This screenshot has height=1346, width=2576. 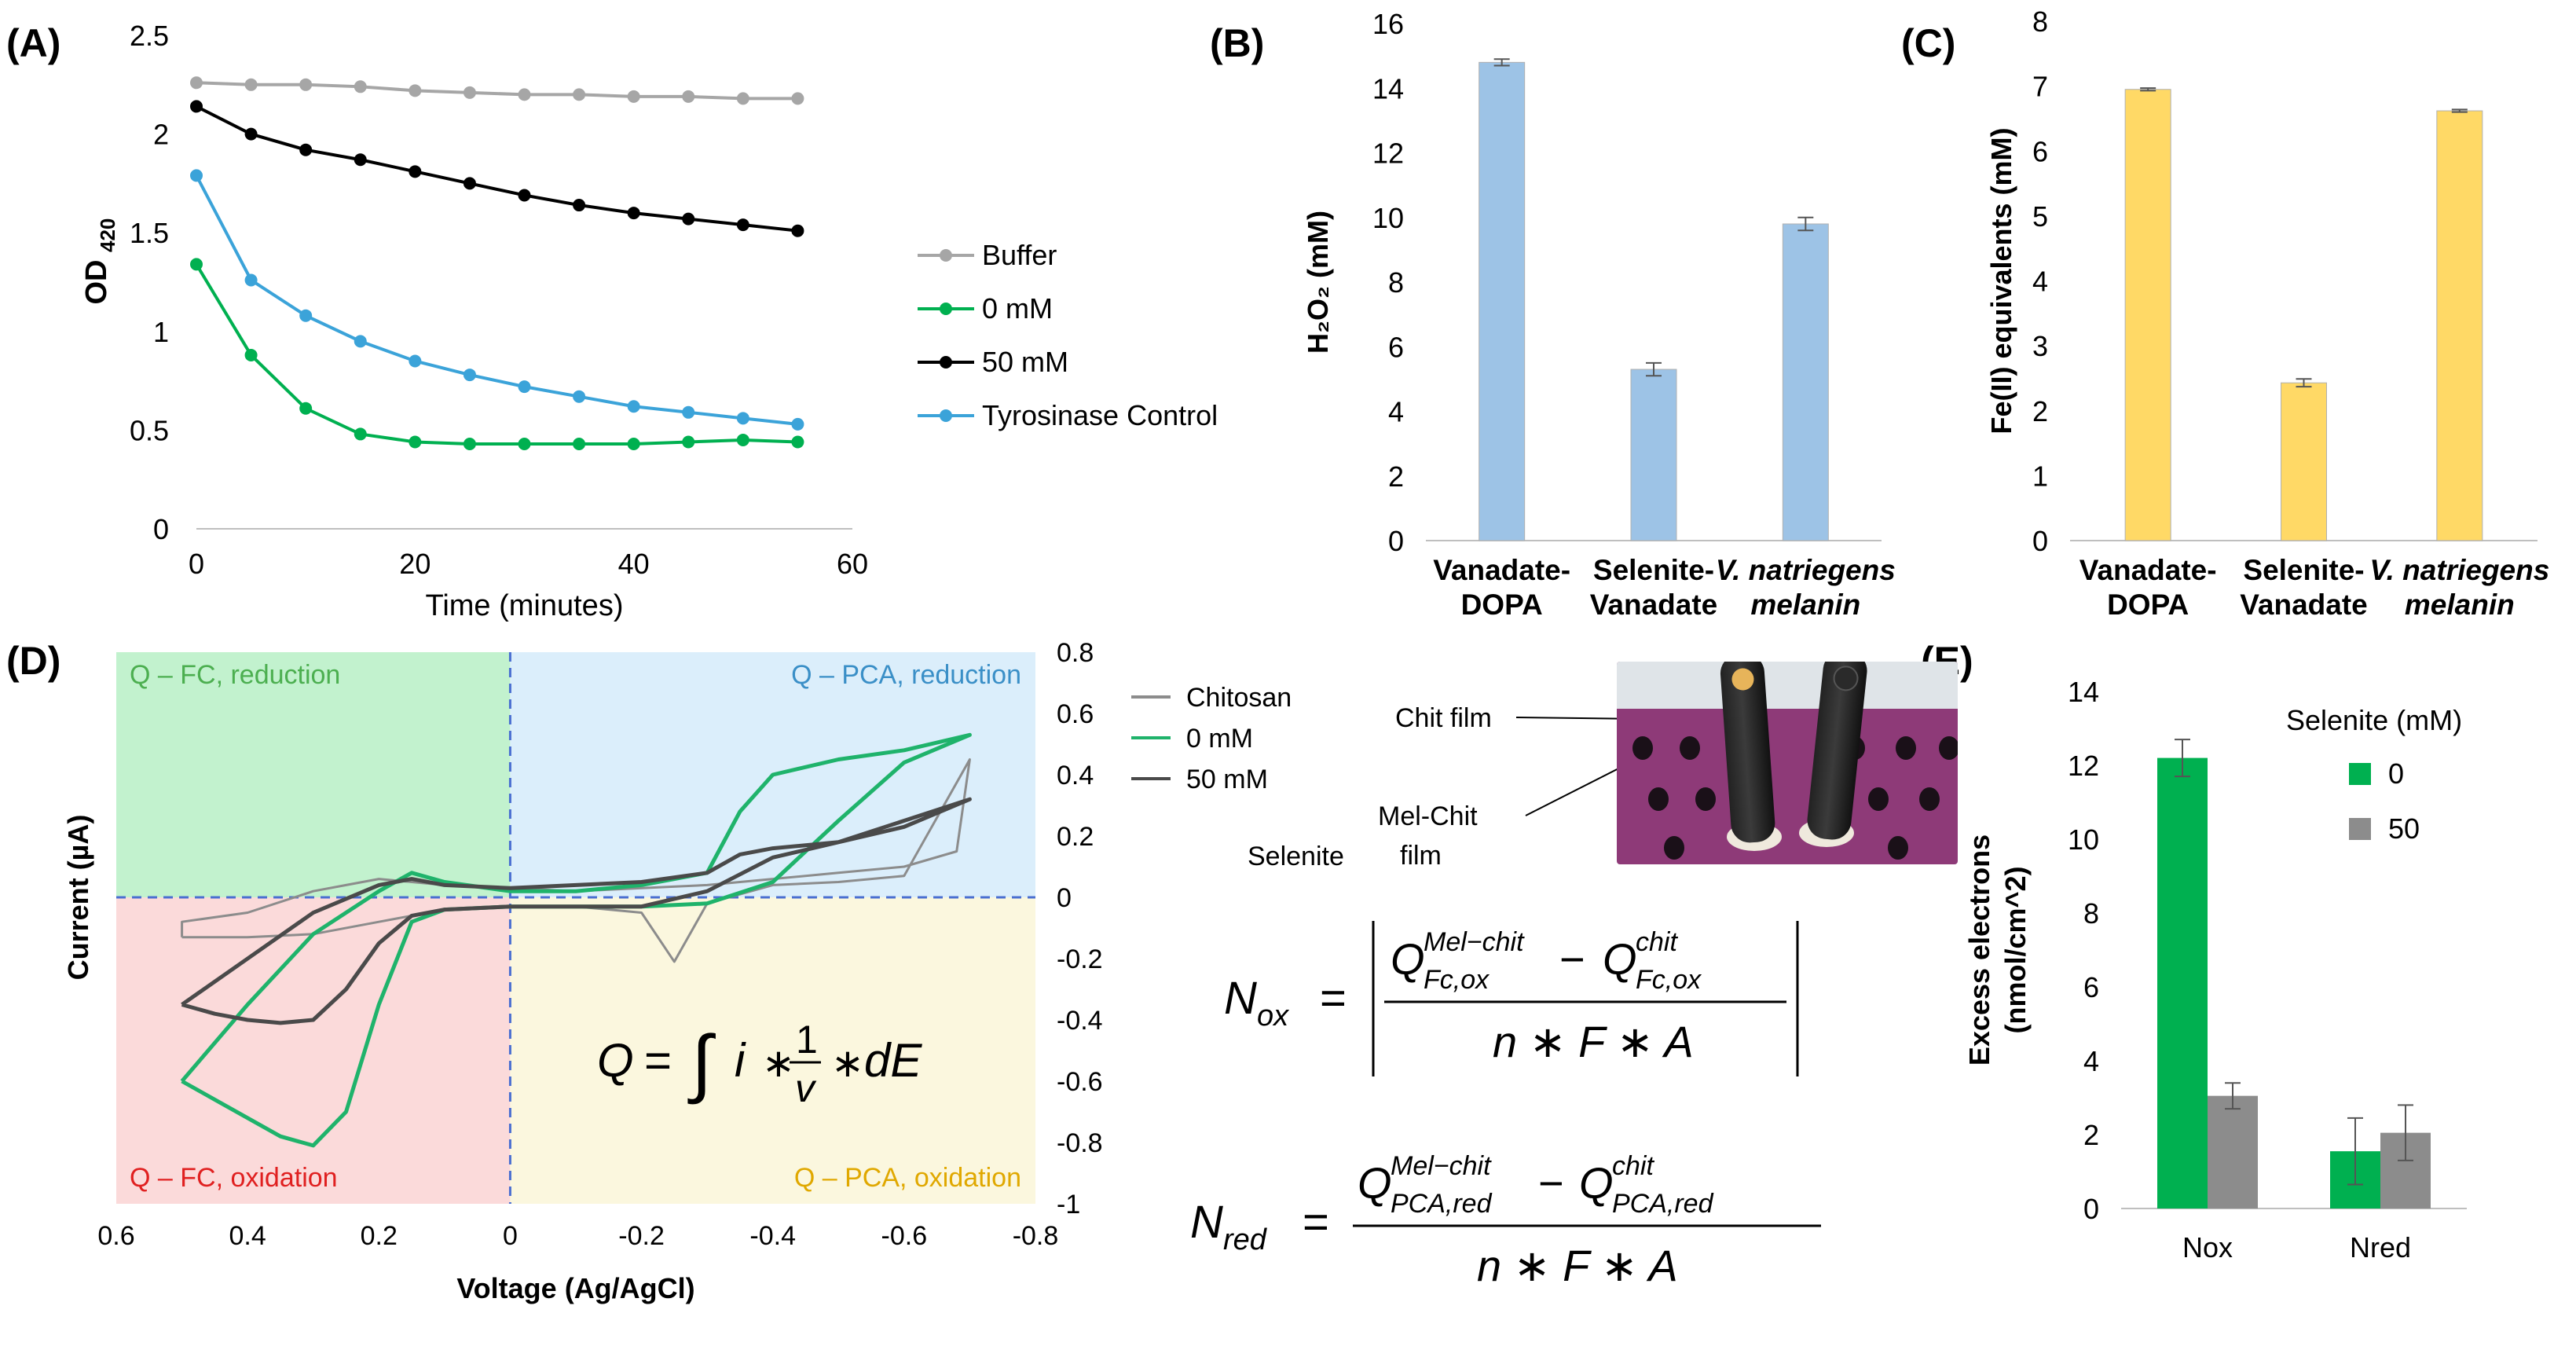 What do you see at coordinates (2396, 773) in the screenshot?
I see `legend-label: 0` at bounding box center [2396, 773].